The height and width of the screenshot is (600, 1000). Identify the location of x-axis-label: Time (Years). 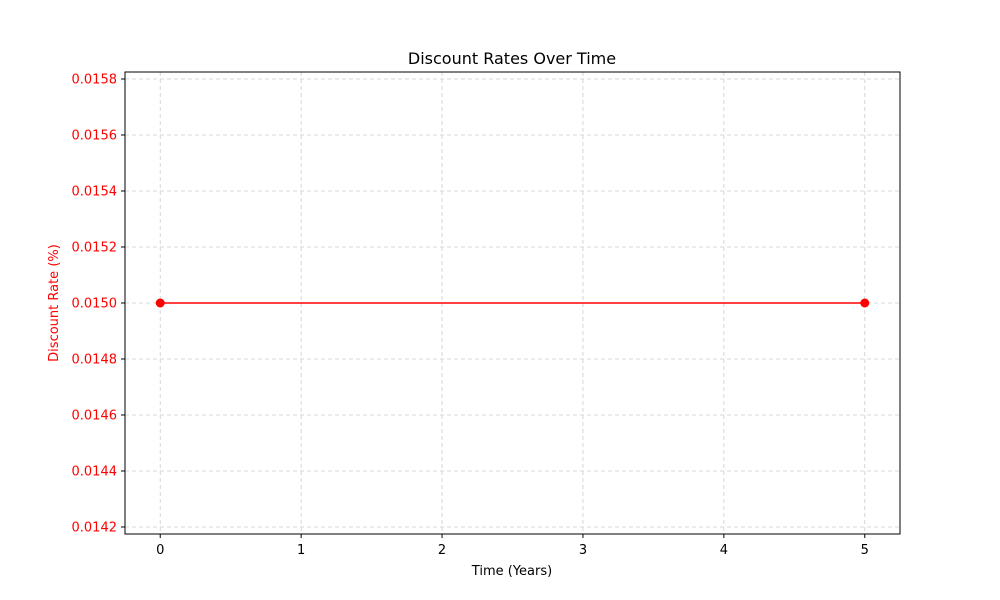
(511, 571).